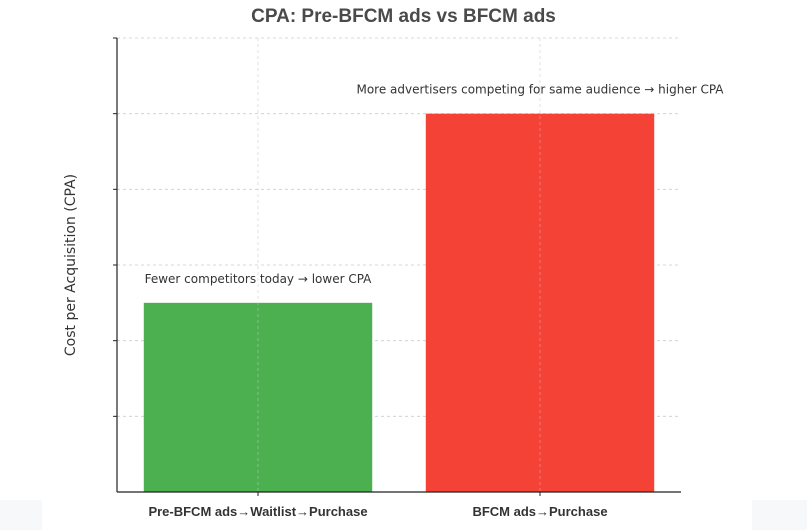 The width and height of the screenshot is (807, 530). Describe the element at coordinates (259, 279) in the screenshot. I see `annotation-1: Fewer competitors today → lower CPA` at that location.